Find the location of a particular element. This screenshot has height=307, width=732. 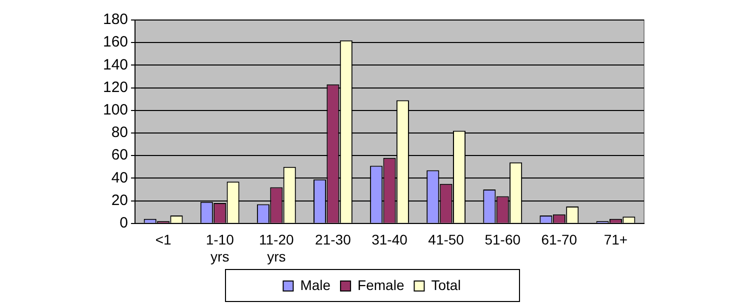

x-tick-label: 51-60 is located at coordinates (502, 240).